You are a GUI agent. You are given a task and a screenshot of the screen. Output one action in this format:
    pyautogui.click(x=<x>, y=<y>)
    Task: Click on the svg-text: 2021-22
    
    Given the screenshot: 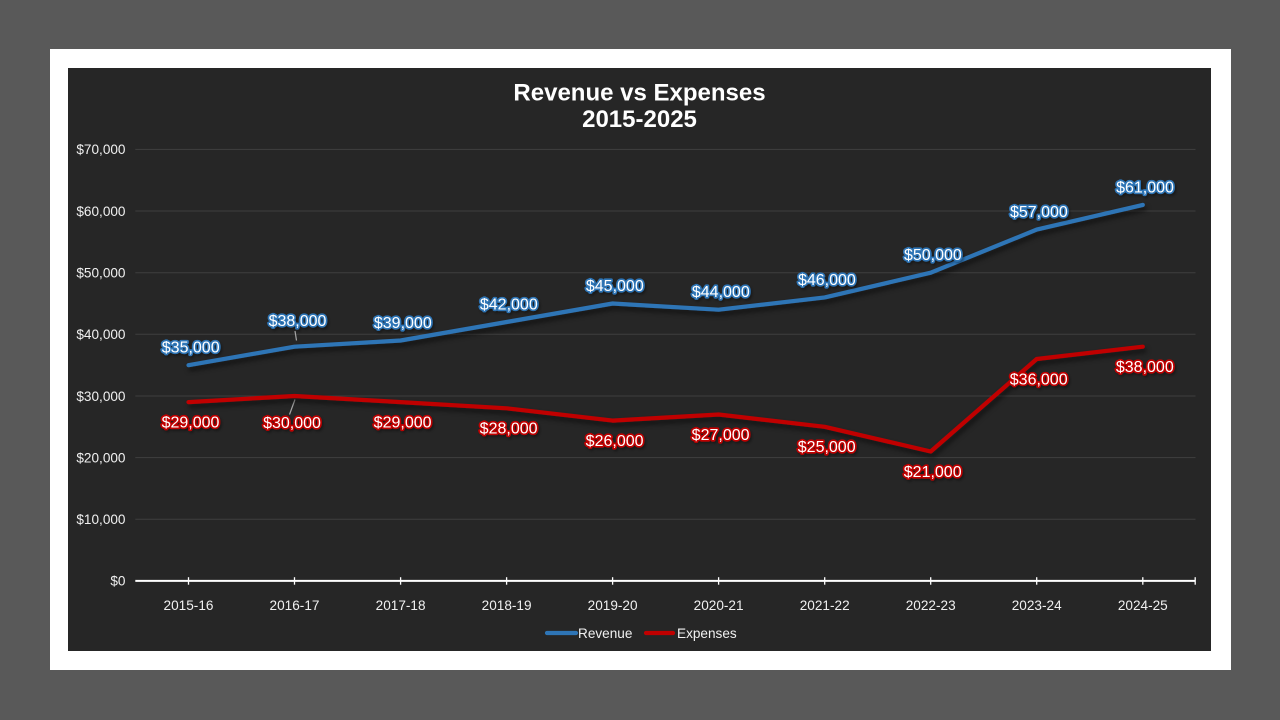 What is the action you would take?
    pyautogui.click(x=825, y=605)
    